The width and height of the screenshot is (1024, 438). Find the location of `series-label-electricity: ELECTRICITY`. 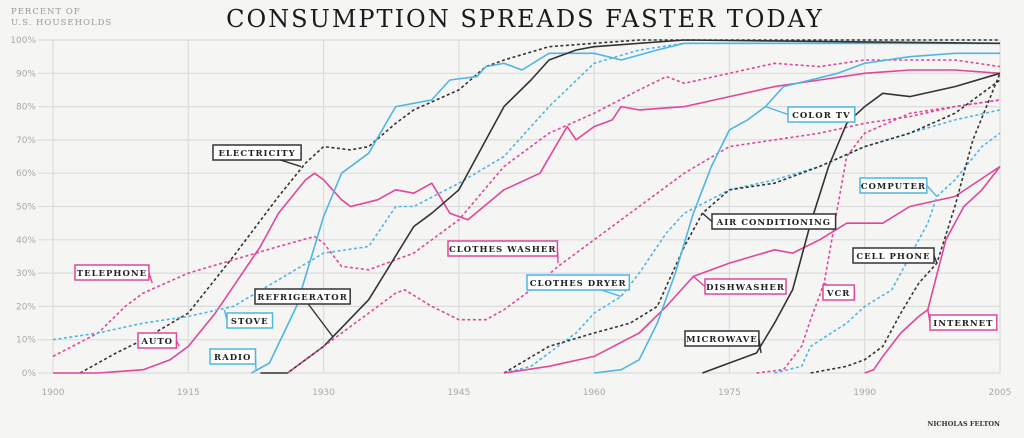

series-label-electricity: ELECTRICITY is located at coordinates (257, 156).